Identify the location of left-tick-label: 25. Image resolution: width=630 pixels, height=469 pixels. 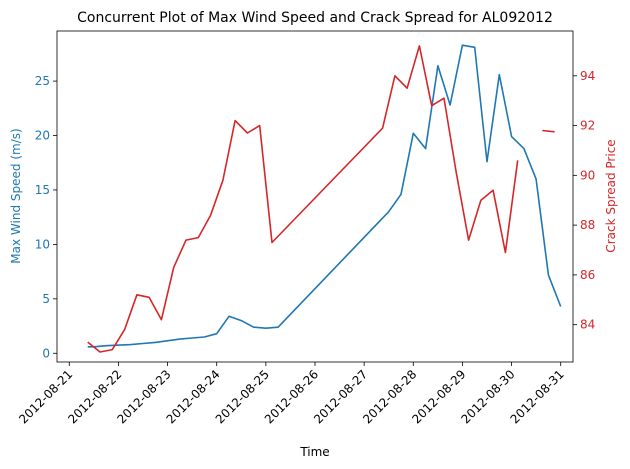
(42, 81).